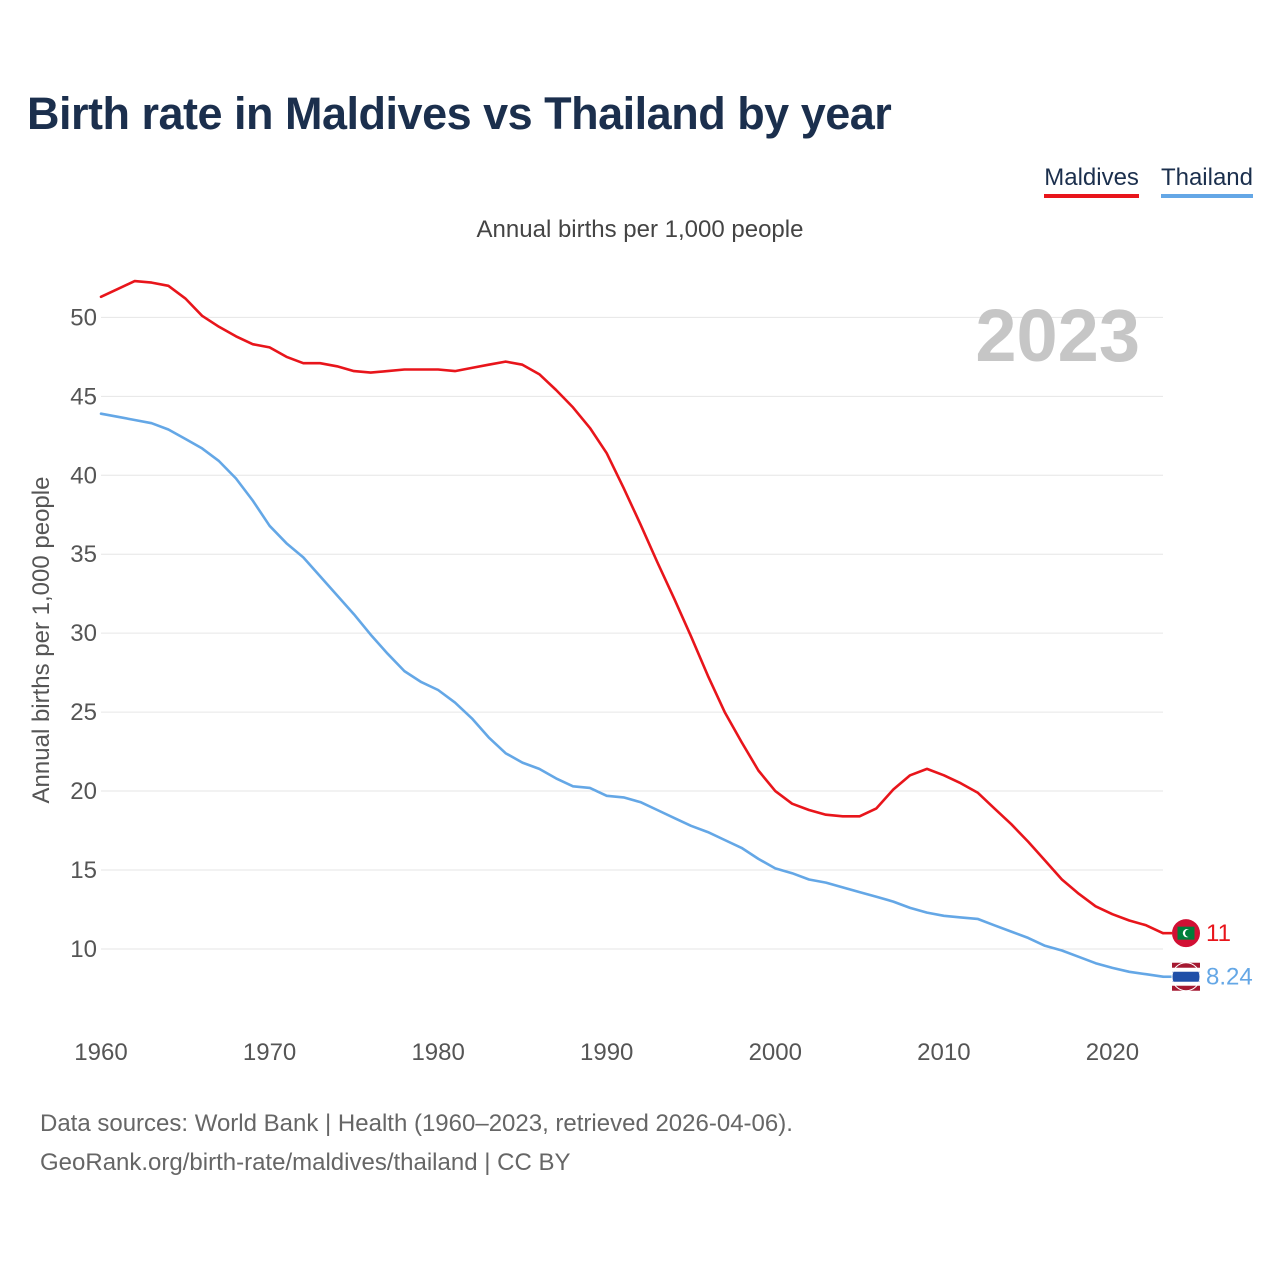 The width and height of the screenshot is (1280, 1280). What do you see at coordinates (83, 870) in the screenshot?
I see `y-tick-label-15: 15` at bounding box center [83, 870].